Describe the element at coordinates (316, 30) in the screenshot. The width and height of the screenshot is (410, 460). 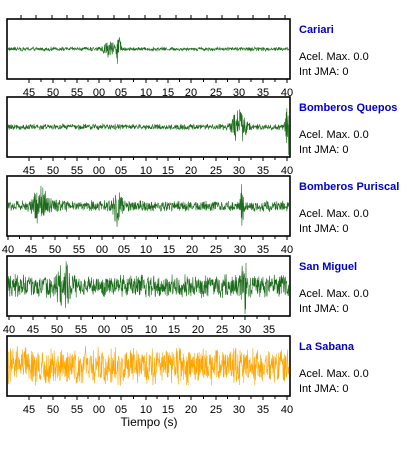
I see `station-name: Cariari` at that location.